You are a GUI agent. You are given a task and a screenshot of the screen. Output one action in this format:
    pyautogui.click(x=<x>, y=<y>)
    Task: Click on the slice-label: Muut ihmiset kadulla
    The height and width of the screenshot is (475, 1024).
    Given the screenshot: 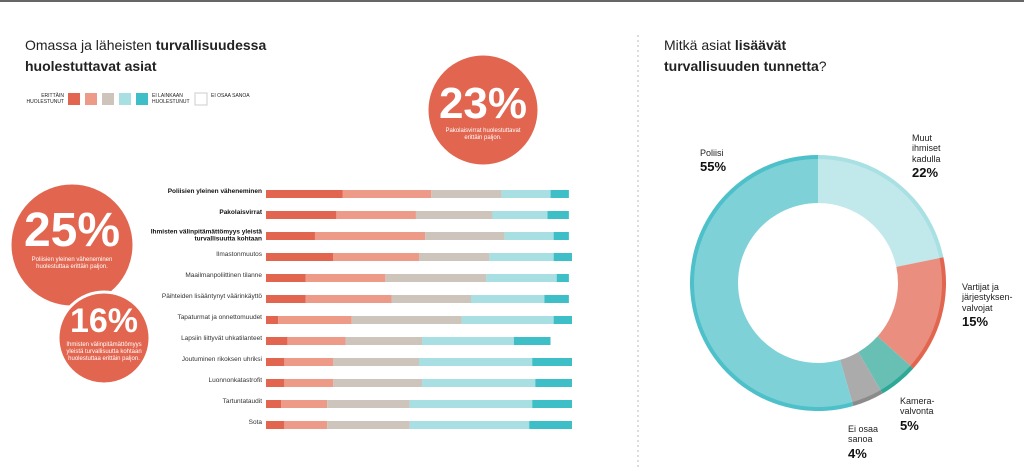 What is the action you would take?
    pyautogui.click(x=926, y=148)
    